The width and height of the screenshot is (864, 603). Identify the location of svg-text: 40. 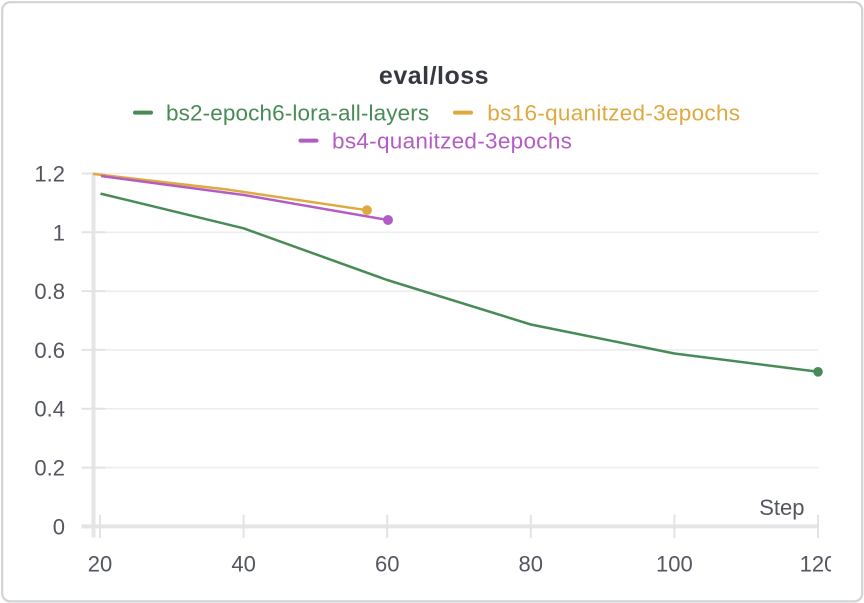
(243, 564).